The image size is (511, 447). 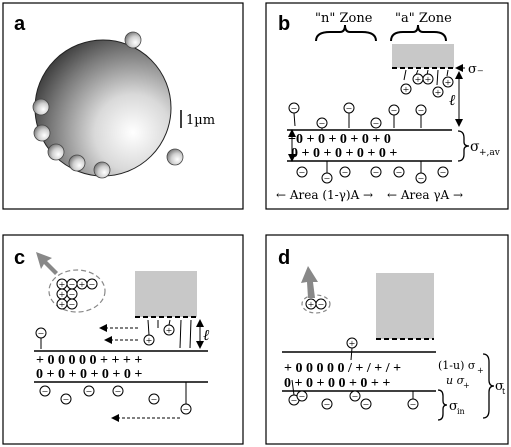 What do you see at coordinates (337, 383) in the screenshot?
I see `surface-row-2: 0 + 0 + 0 0 + 0 + +` at bounding box center [337, 383].